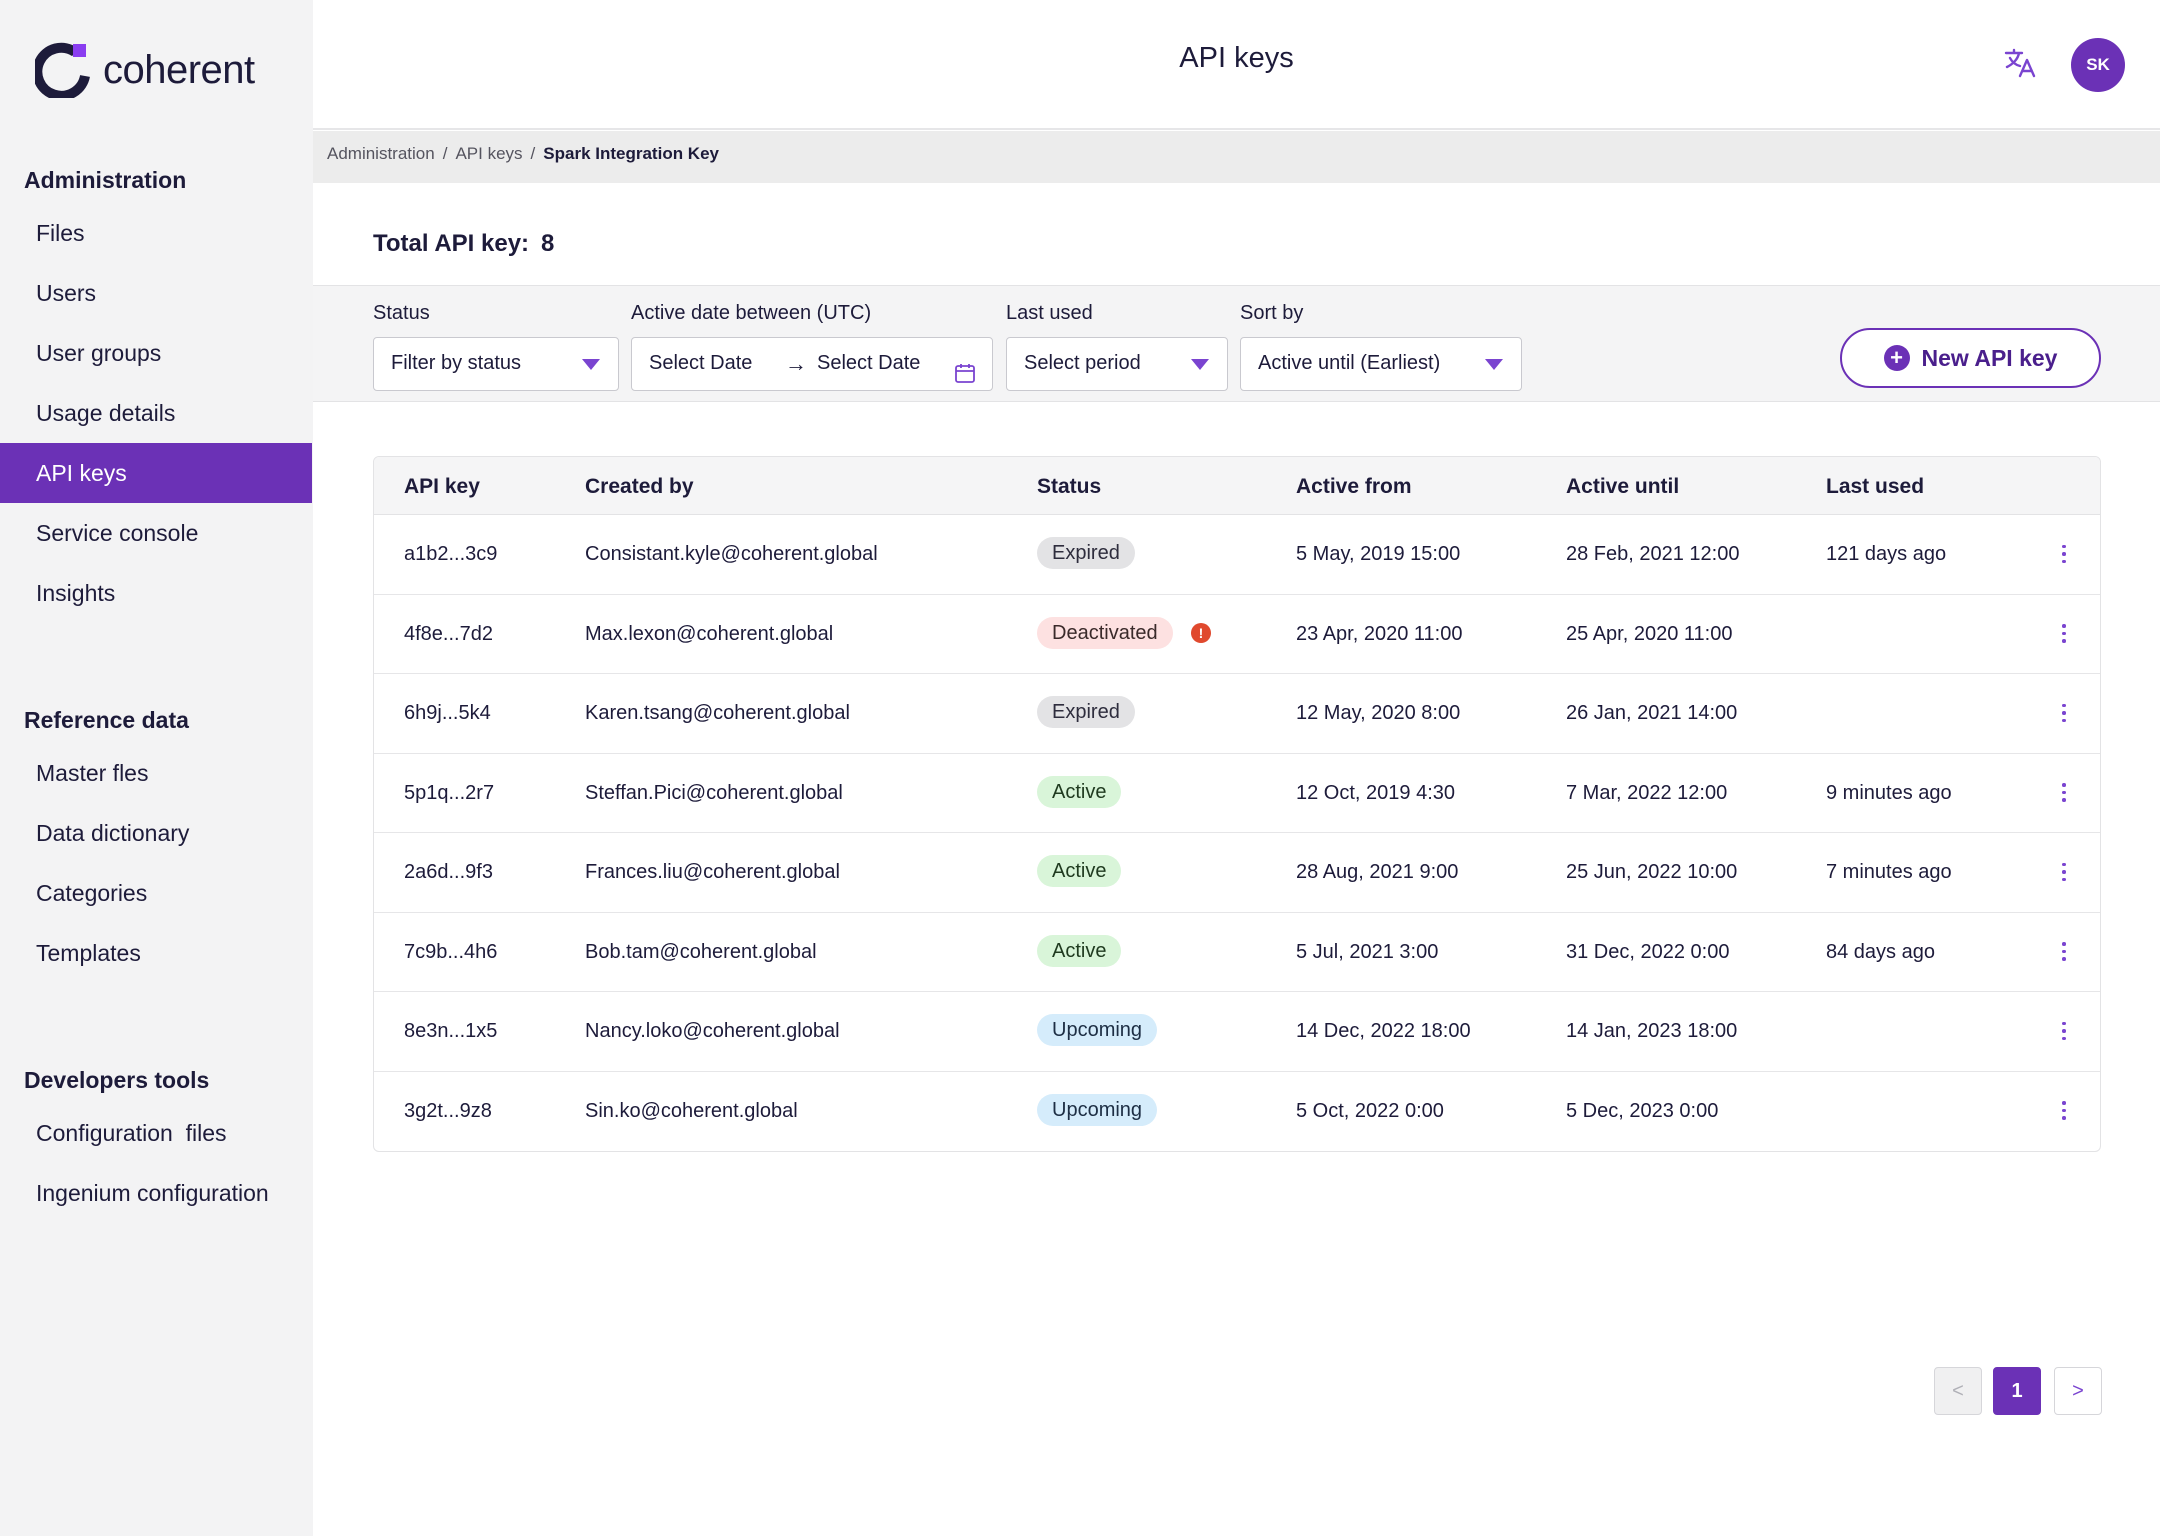 This screenshot has height=1536, width=2160. What do you see at coordinates (448, 872) in the screenshot?
I see `api-key-cell: 2a6d...9f3` at bounding box center [448, 872].